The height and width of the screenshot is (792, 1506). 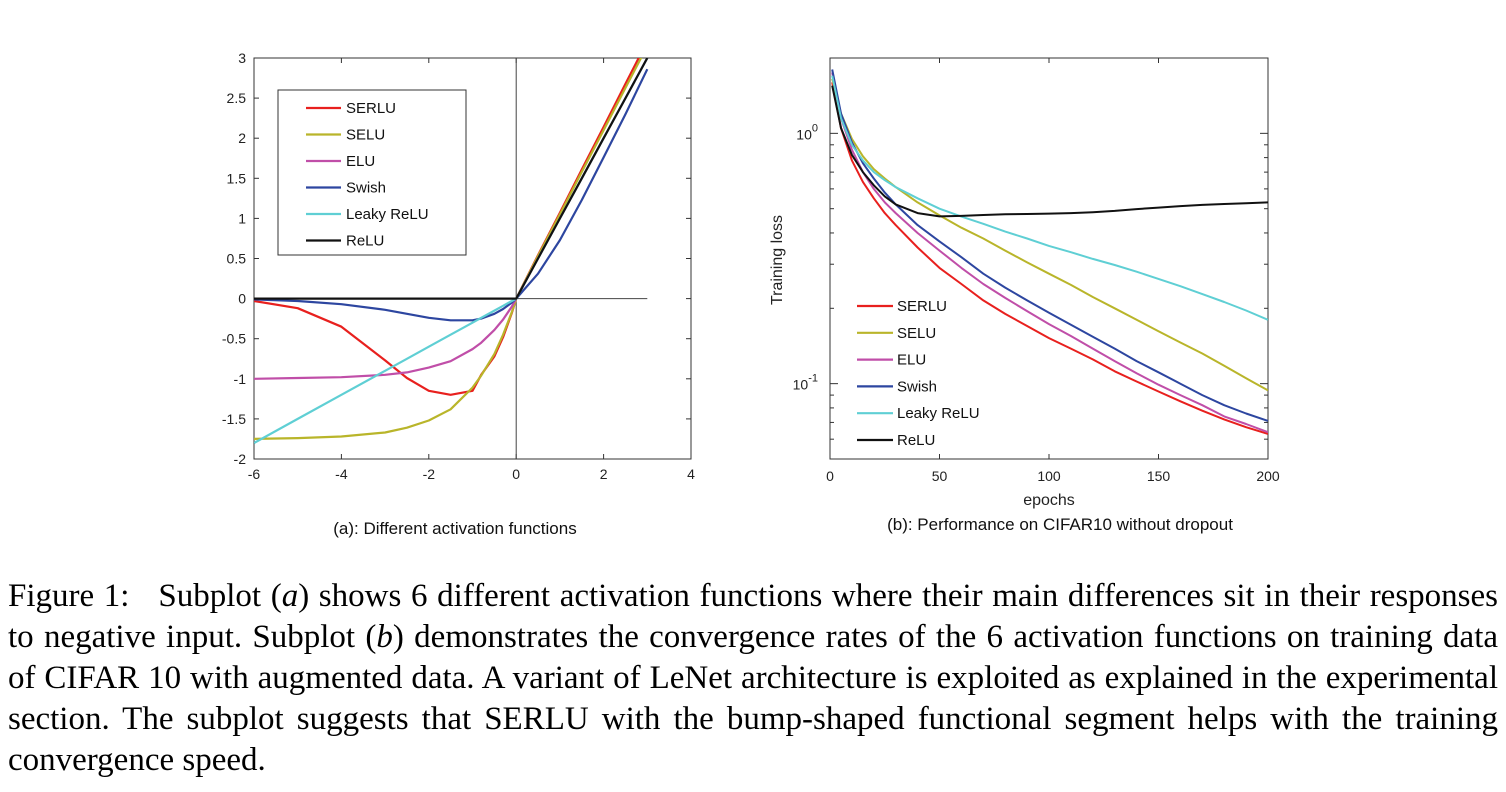 I want to click on panel-b-series-lines, so click(x=1049, y=252).